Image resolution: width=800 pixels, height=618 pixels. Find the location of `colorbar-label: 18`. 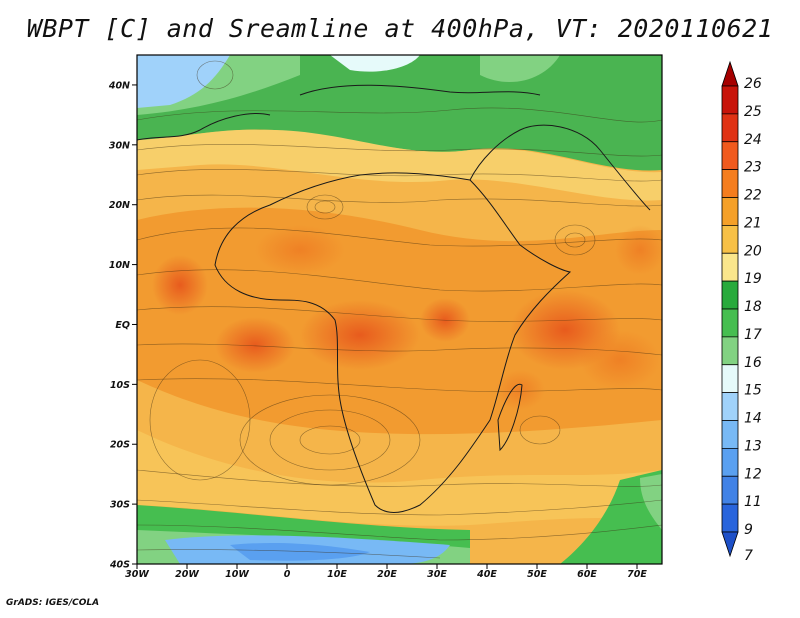

colorbar-label: 18 is located at coordinates (753, 307).